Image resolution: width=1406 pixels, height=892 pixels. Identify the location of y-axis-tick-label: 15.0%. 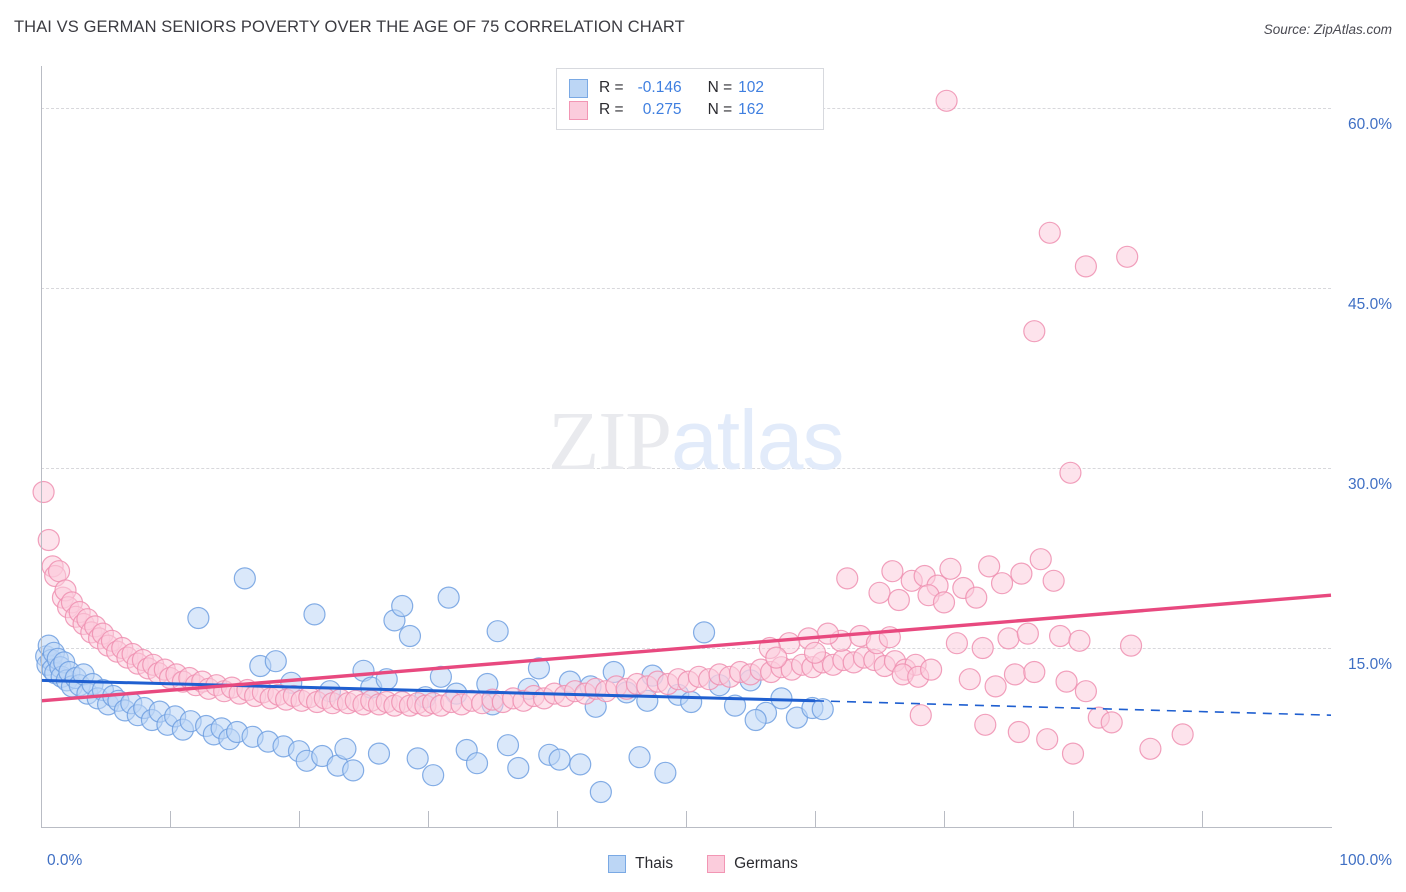
(1370, 664).